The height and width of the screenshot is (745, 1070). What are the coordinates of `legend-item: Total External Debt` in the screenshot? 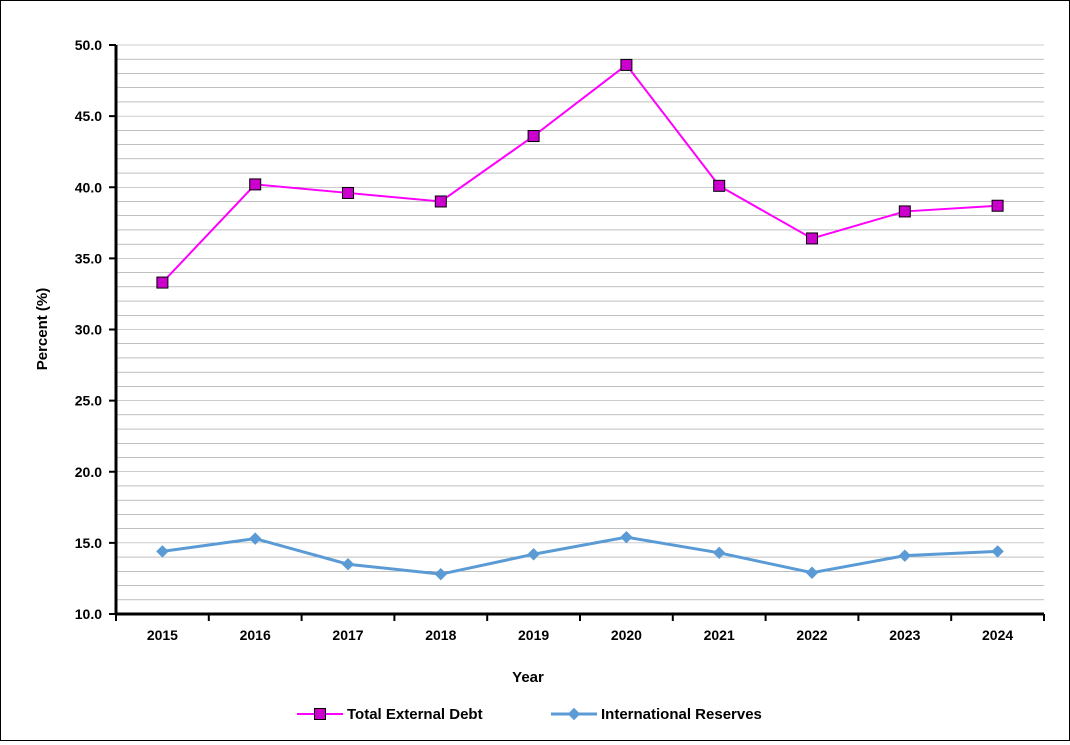 It's located at (390, 714).